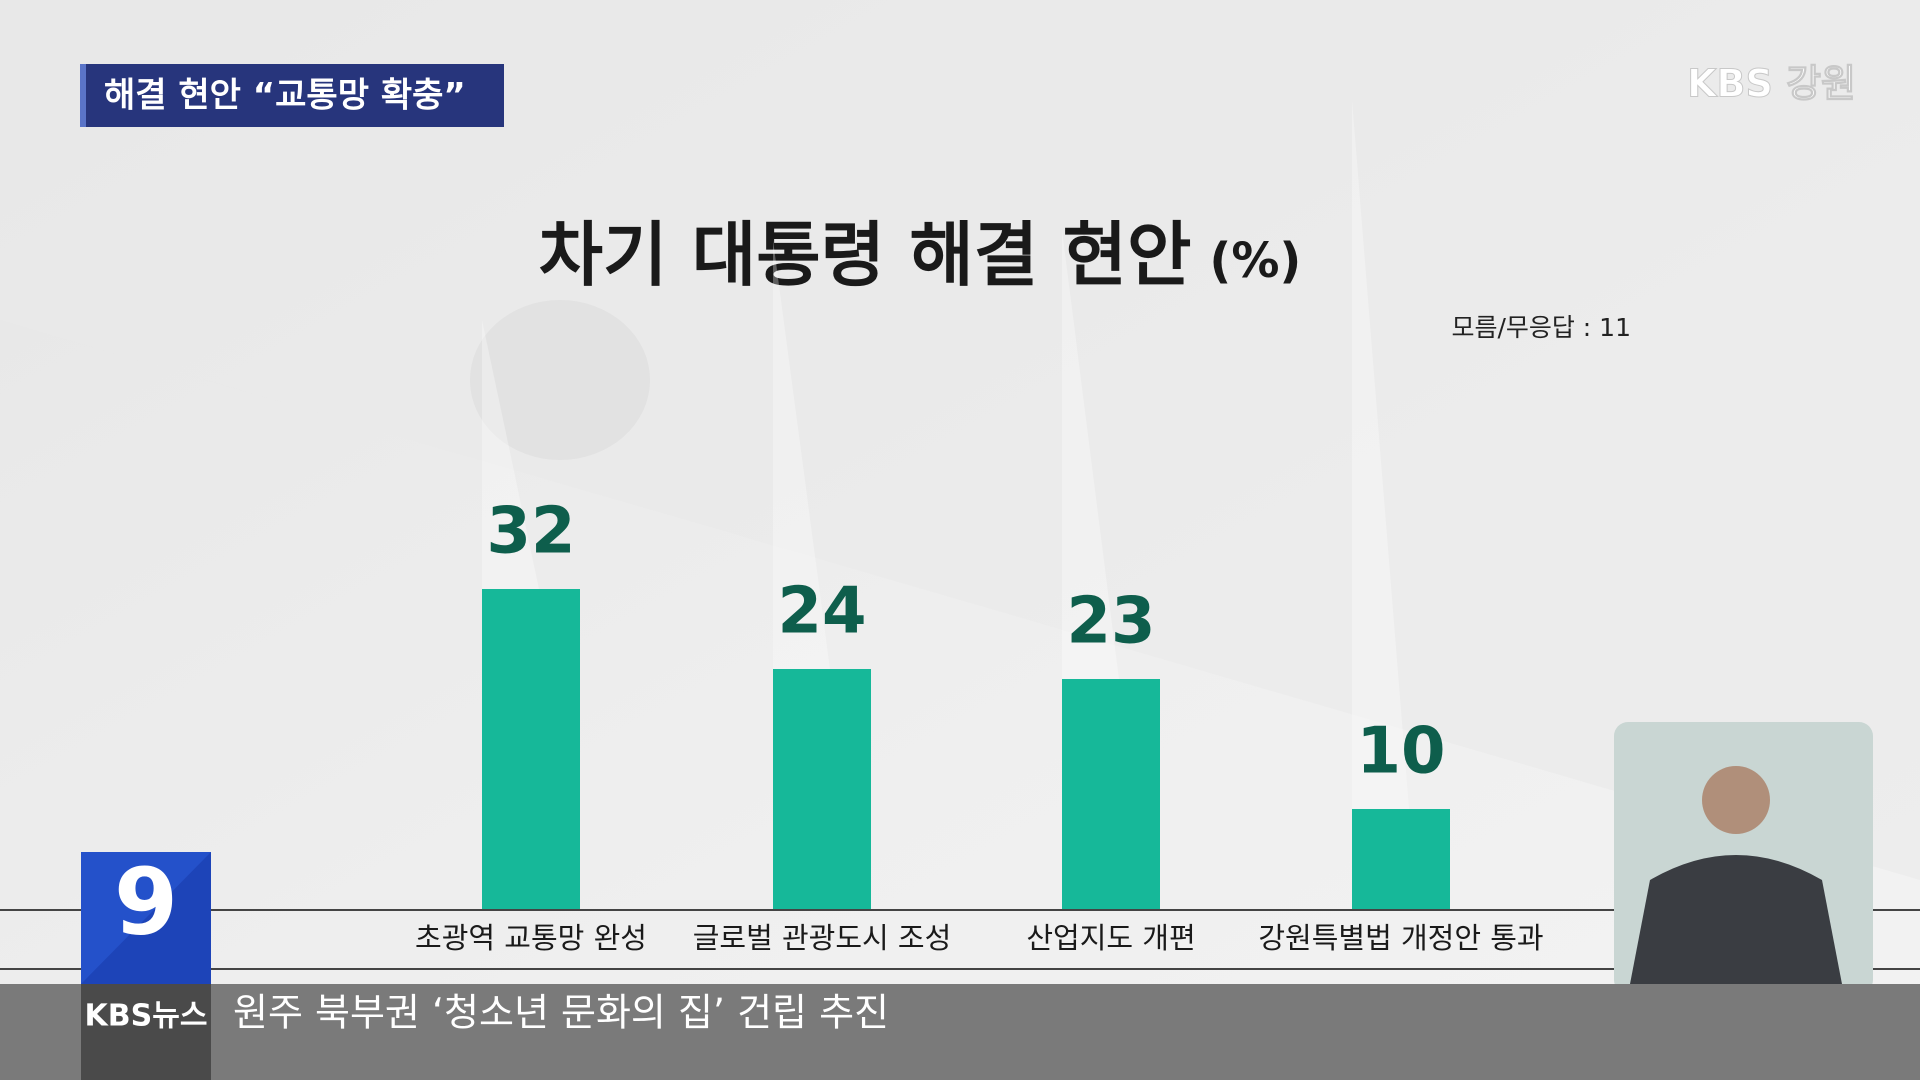 This screenshot has width=1920, height=1080. What do you see at coordinates (1736, 800) in the screenshot?
I see `interpreter-head` at bounding box center [1736, 800].